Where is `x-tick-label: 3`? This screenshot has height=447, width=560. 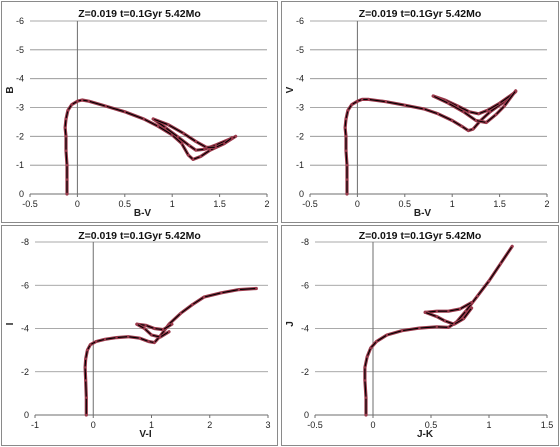
x-tick-label: 3 is located at coordinates (267, 425).